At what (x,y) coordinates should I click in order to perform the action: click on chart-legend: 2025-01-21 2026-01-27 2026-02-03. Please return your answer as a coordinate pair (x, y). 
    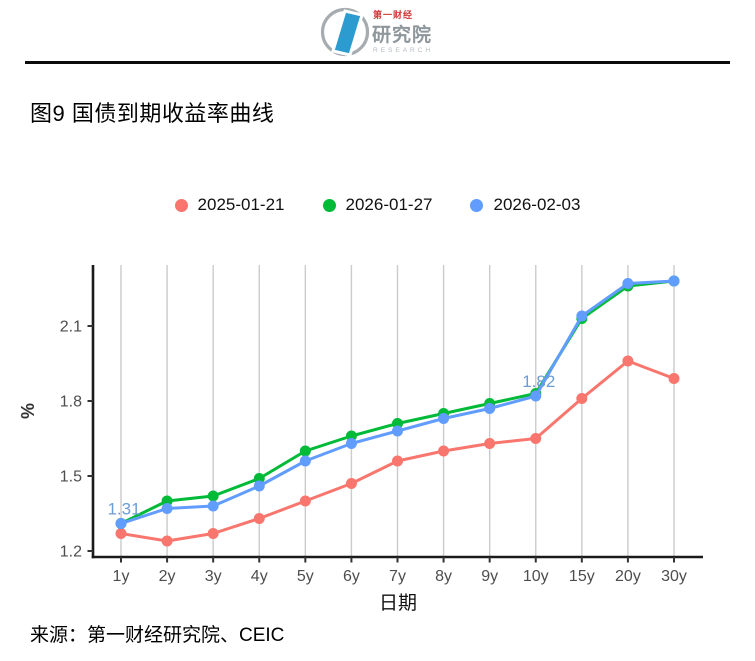
    Looking at the image, I should click on (377, 205).